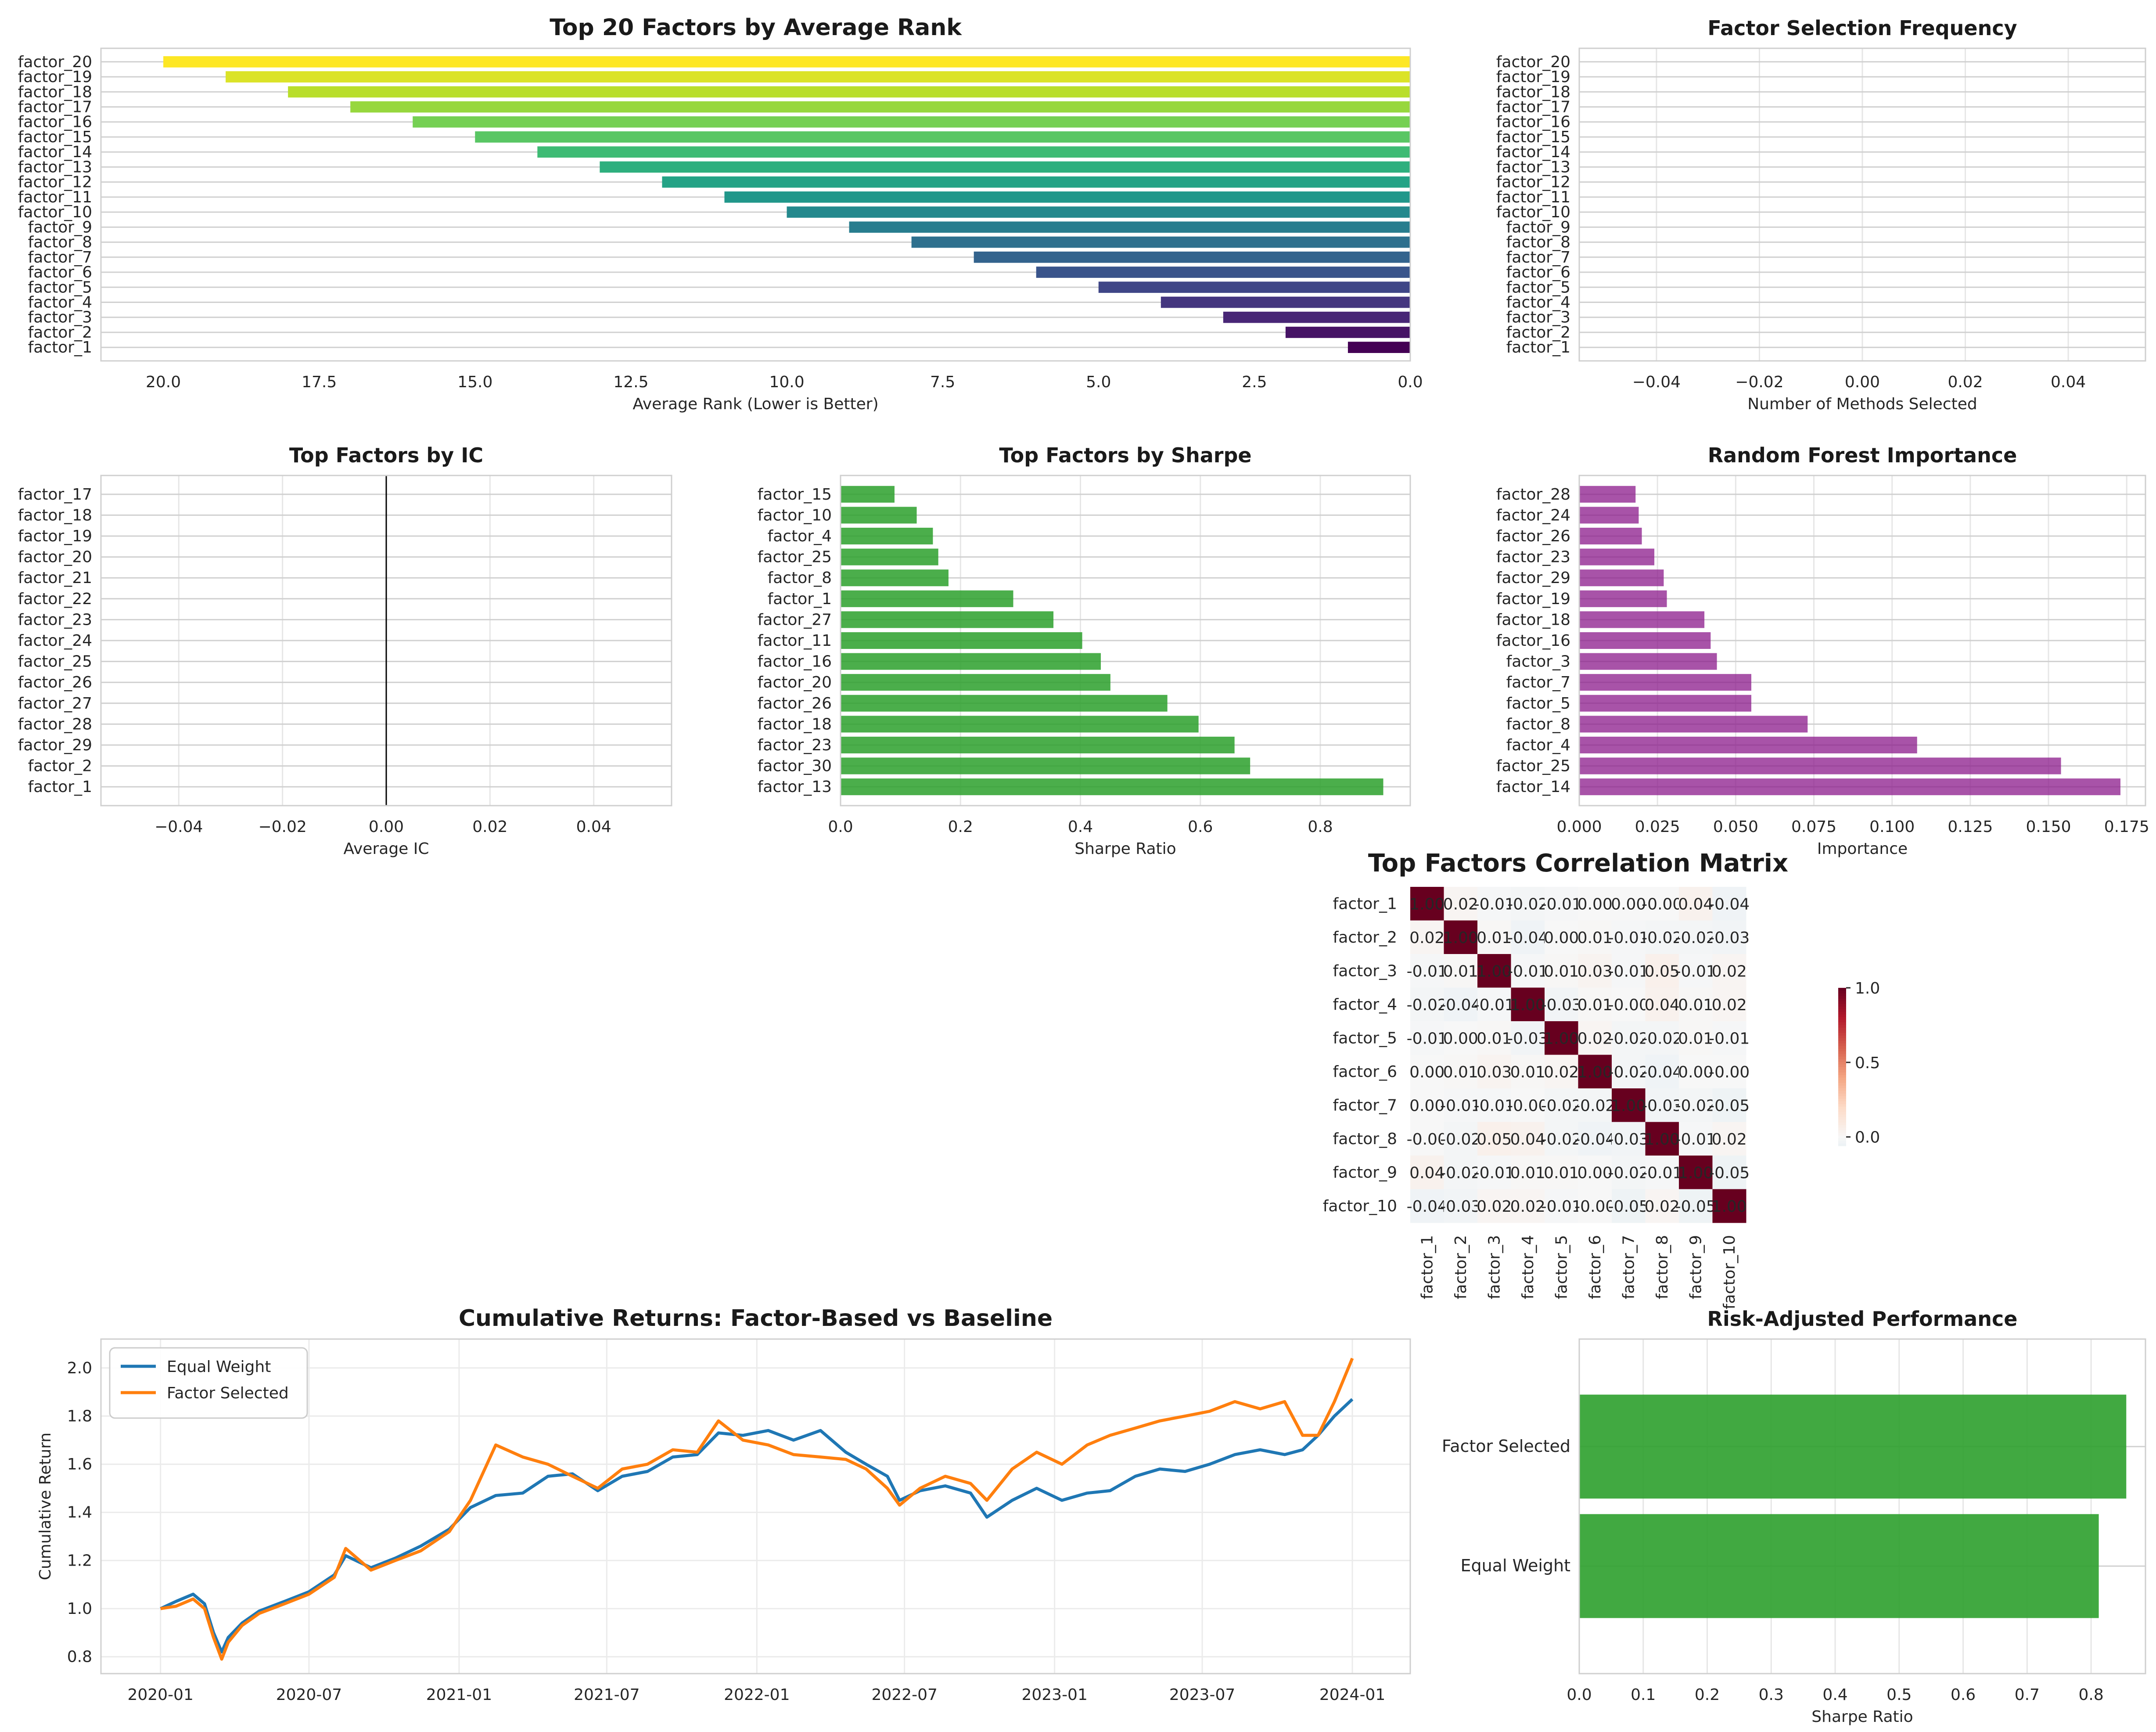 Image resolution: width=2156 pixels, height=1732 pixels. What do you see at coordinates (1054, 1695) in the screenshot?
I see `x-tick-label: 2023-01` at bounding box center [1054, 1695].